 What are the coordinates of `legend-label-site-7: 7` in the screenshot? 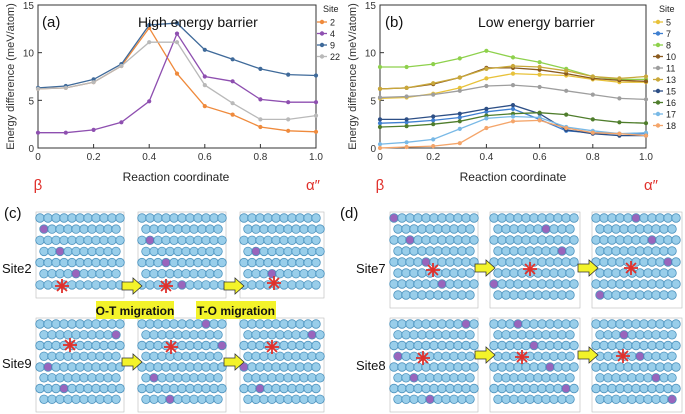 It's located at (668, 34).